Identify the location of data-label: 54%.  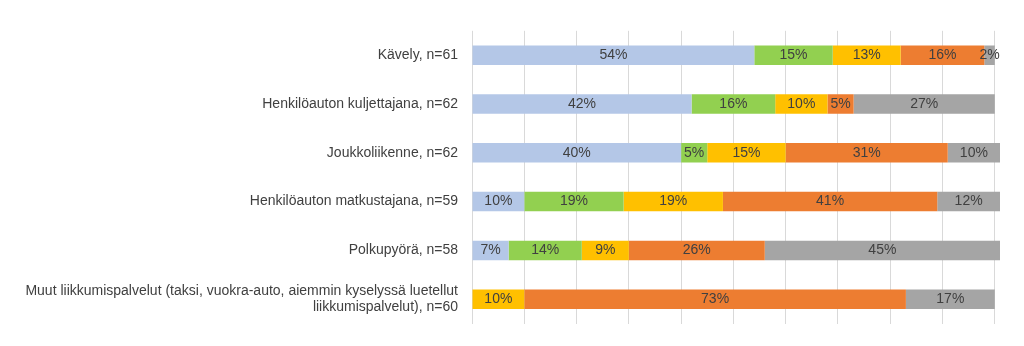
(613, 54).